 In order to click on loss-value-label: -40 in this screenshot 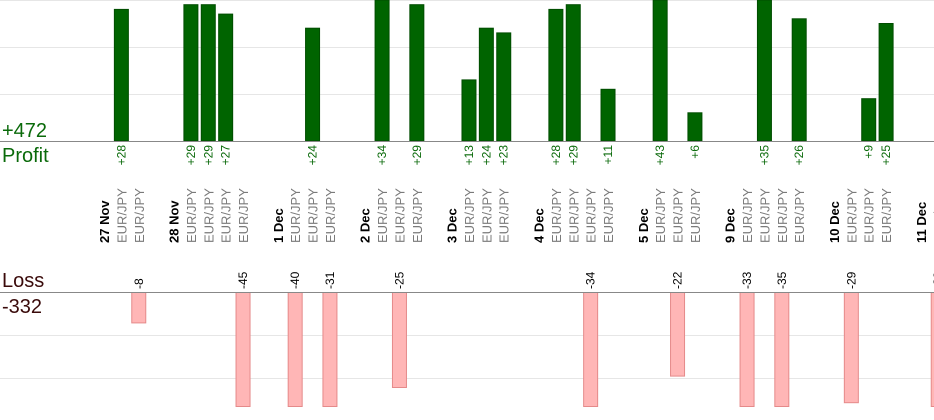, I will do `click(295, 280)`.